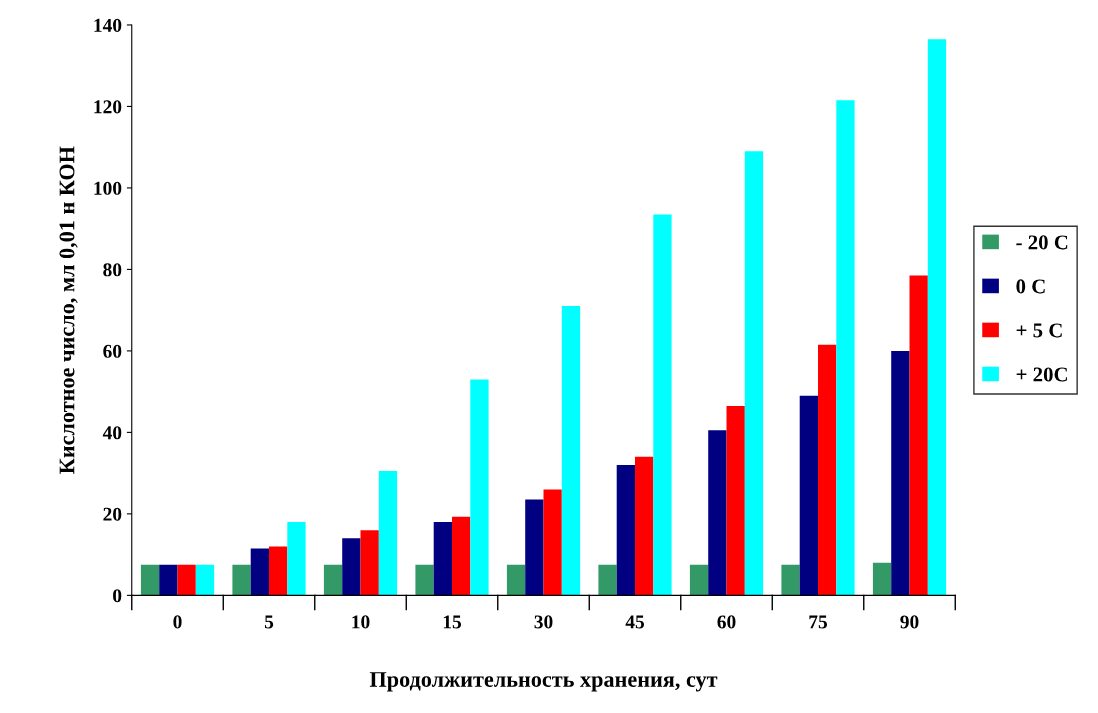 The width and height of the screenshot is (1098, 713). Describe the element at coordinates (108, 107) in the screenshot. I see `y-tick-label: 120` at that location.